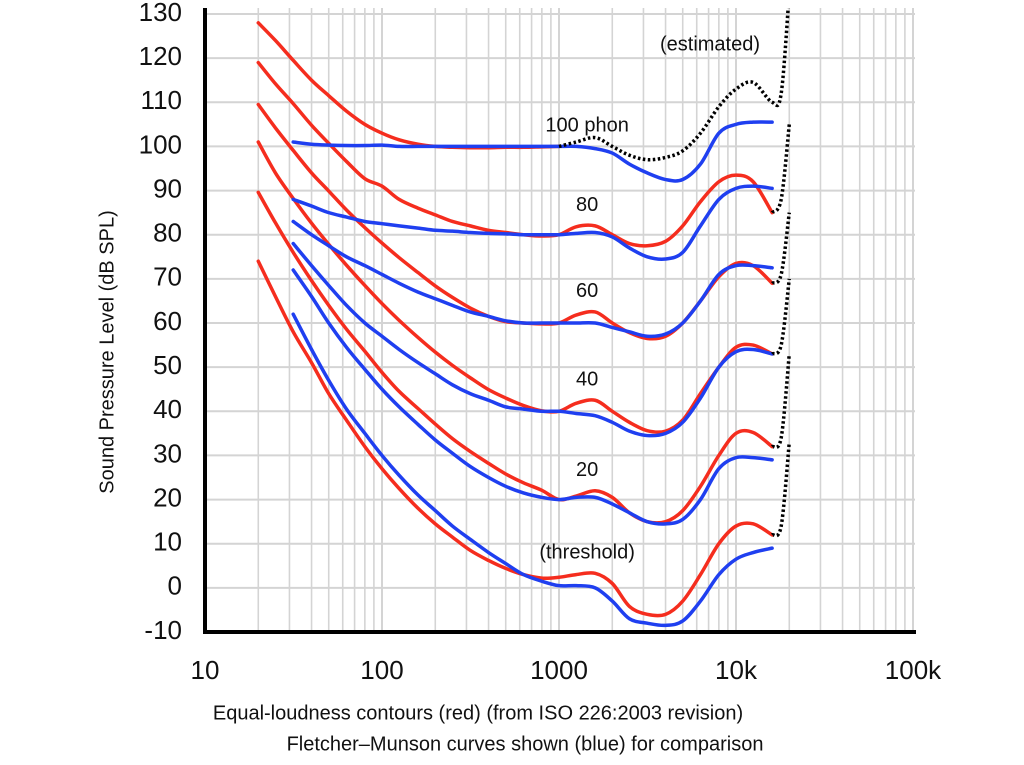 The width and height of the screenshot is (1024, 765). What do you see at coordinates (167, 321) in the screenshot?
I see `y-tick-label: 60` at bounding box center [167, 321].